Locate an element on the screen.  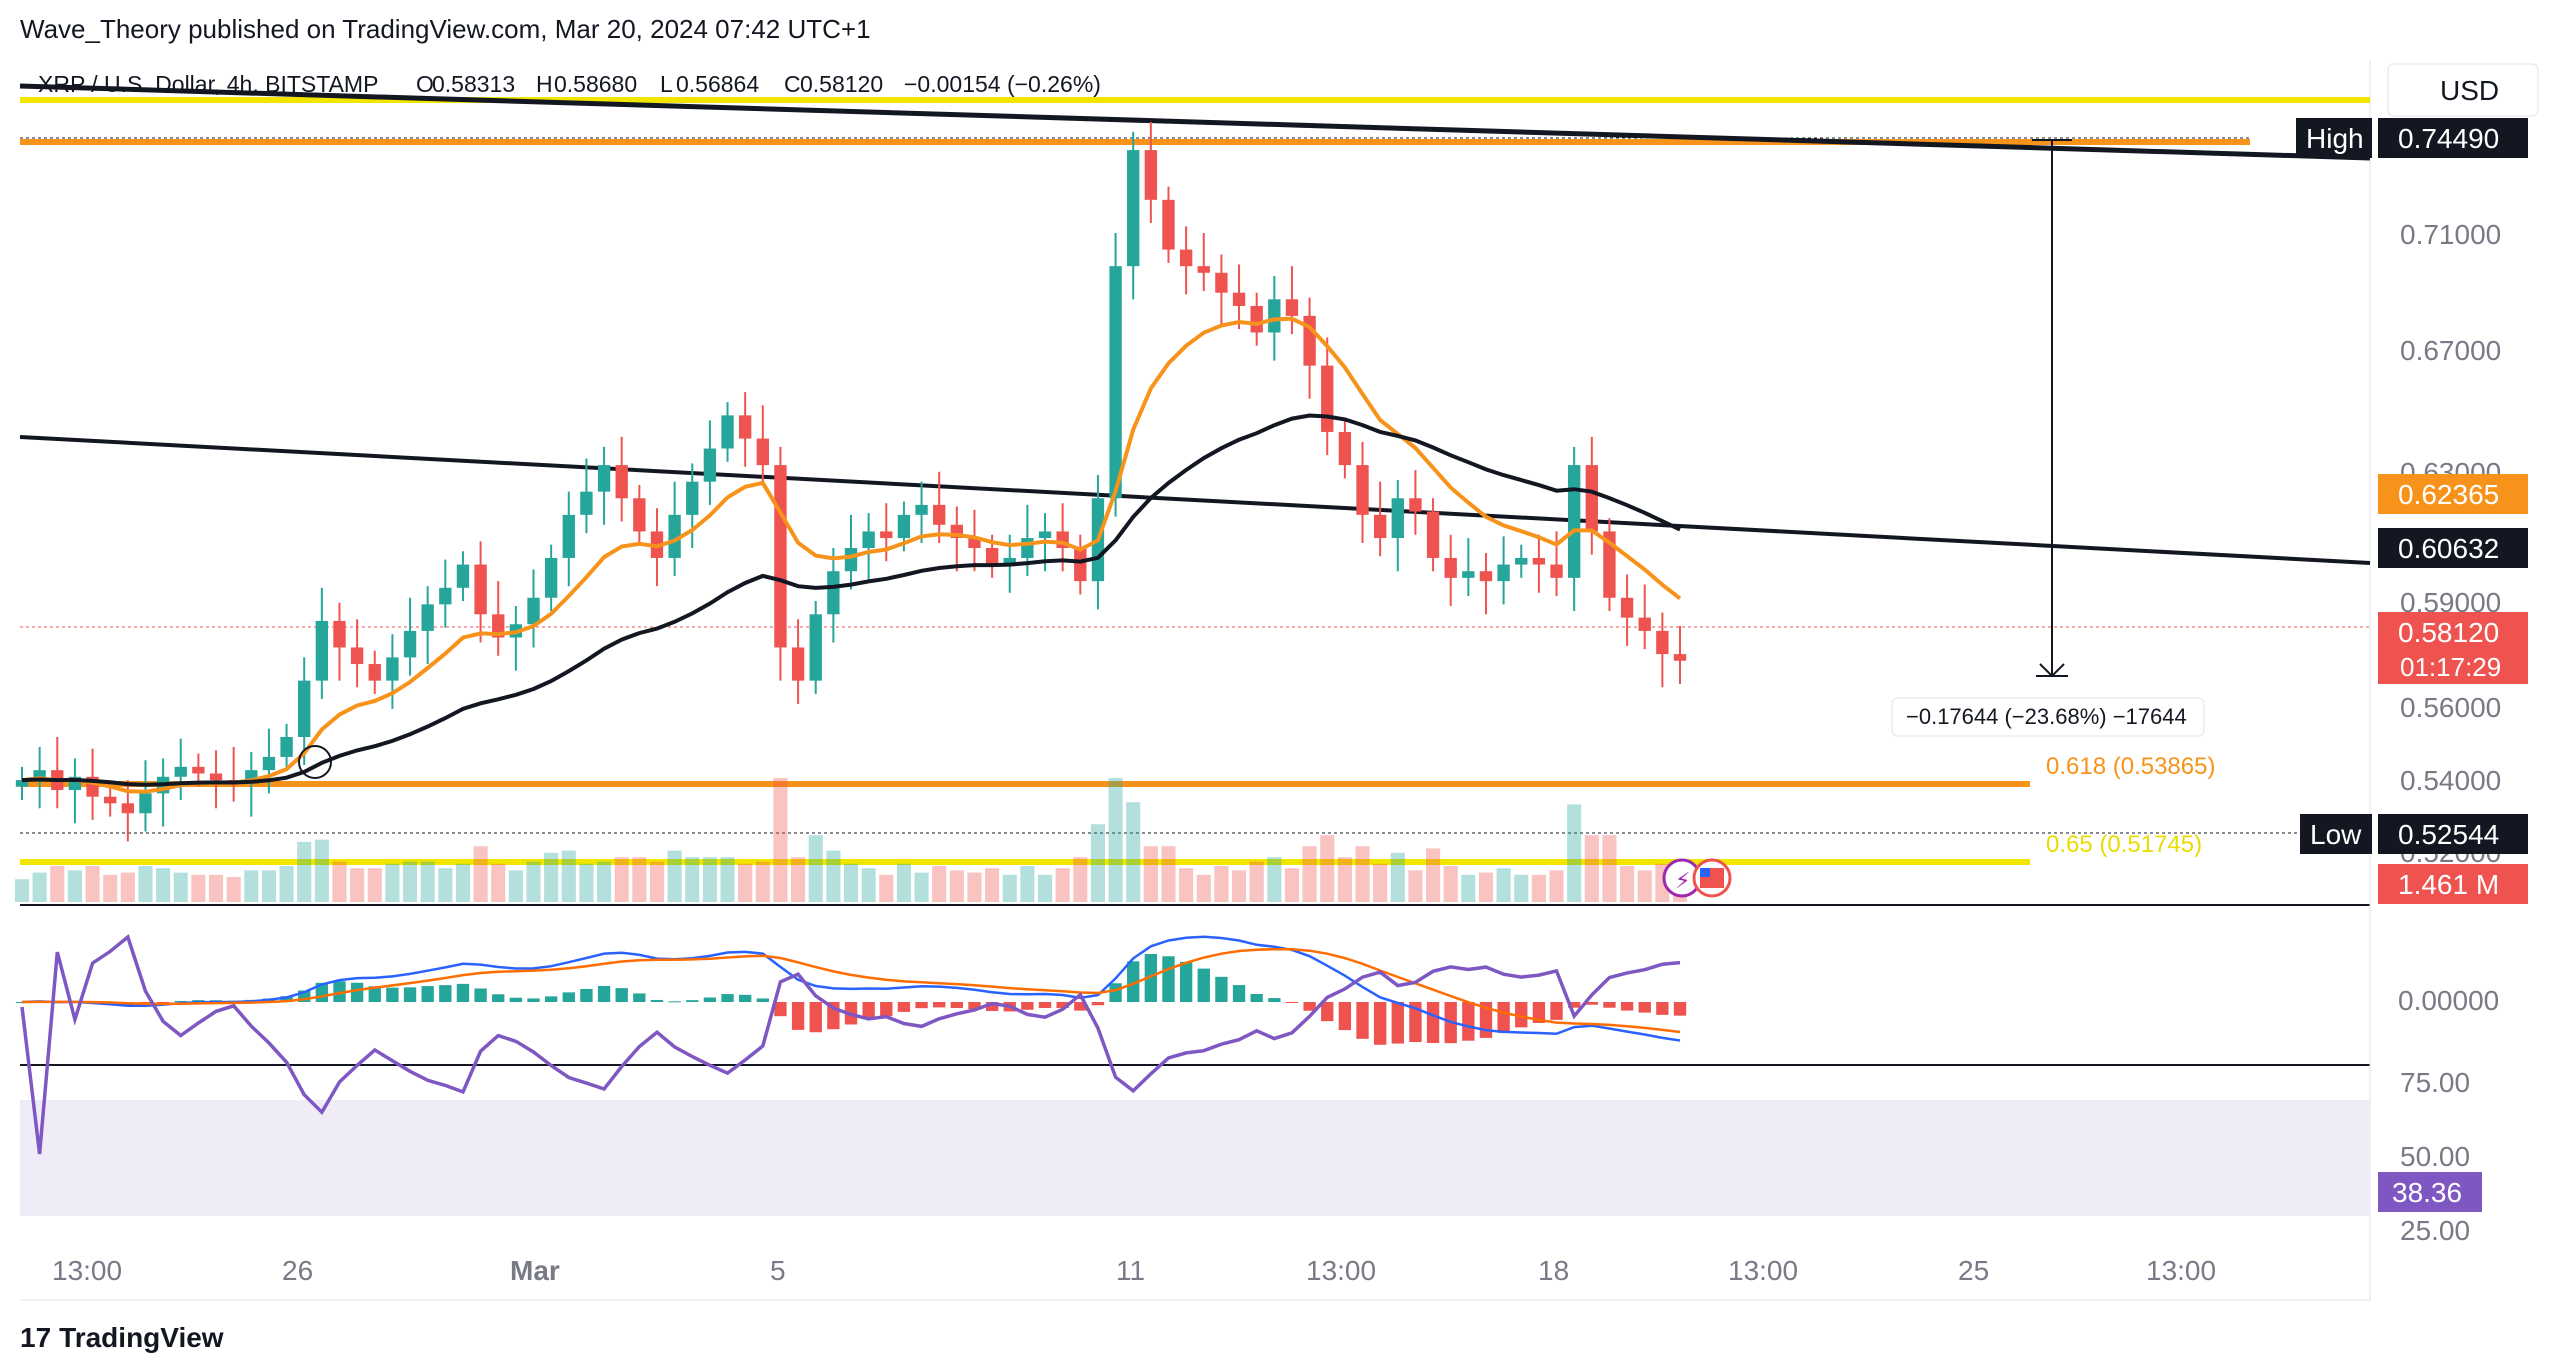
upper-trendline is located at coordinates (1195, 122).